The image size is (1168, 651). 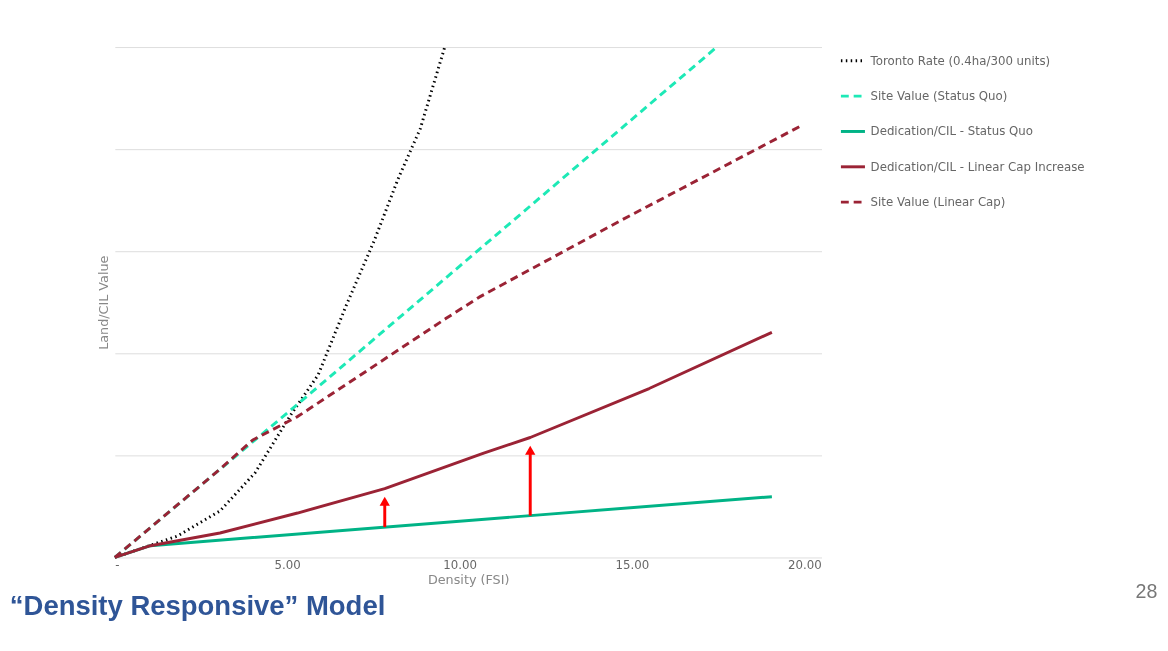 What do you see at coordinates (287, 564) in the screenshot?
I see `x-tick-label: 5.00` at bounding box center [287, 564].